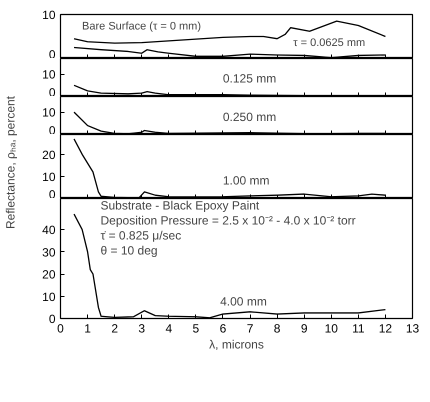 This screenshot has height=402, width=430. I want to click on x-tick-label: 8, so click(277, 329).